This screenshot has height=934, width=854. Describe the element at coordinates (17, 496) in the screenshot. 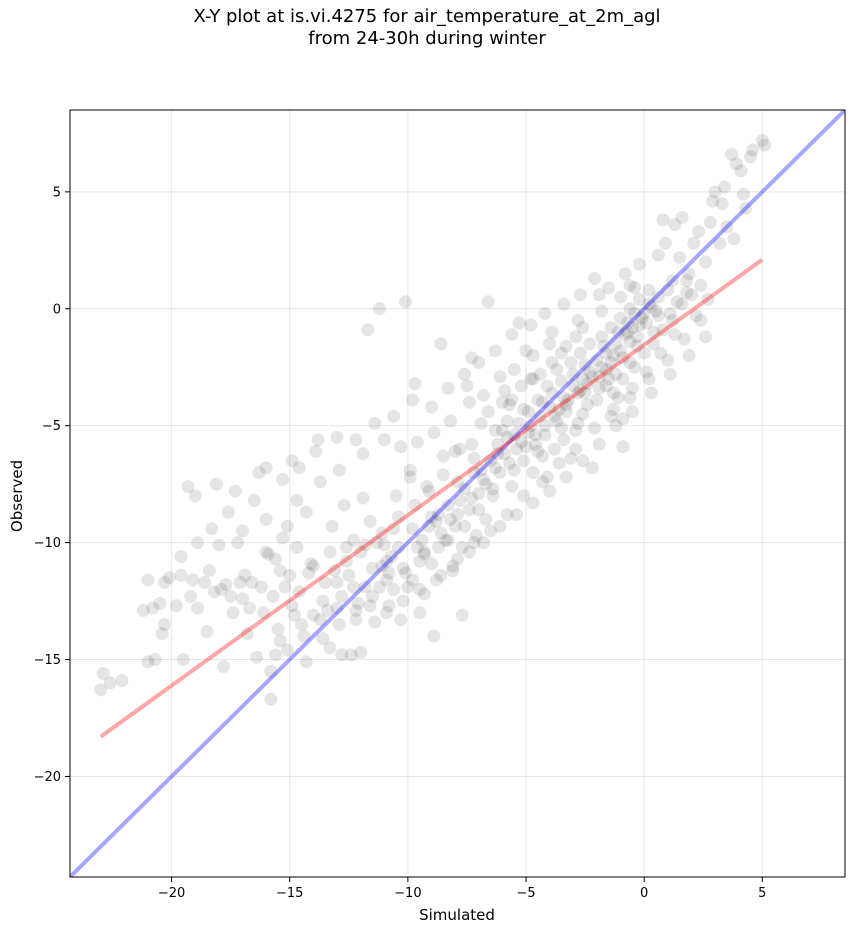

I see `y-axis-label: Observed` at that location.